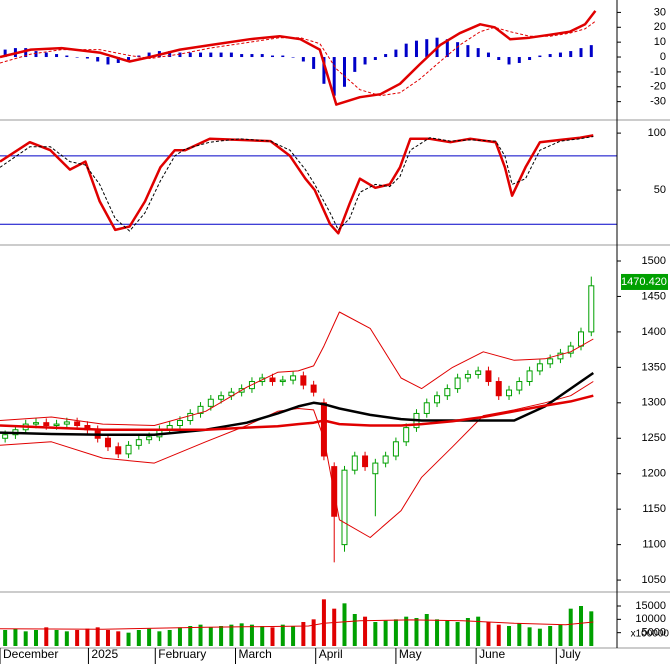 The image size is (670, 664). What do you see at coordinates (657, 133) in the screenshot?
I see `y-tick-label: 100` at bounding box center [657, 133].